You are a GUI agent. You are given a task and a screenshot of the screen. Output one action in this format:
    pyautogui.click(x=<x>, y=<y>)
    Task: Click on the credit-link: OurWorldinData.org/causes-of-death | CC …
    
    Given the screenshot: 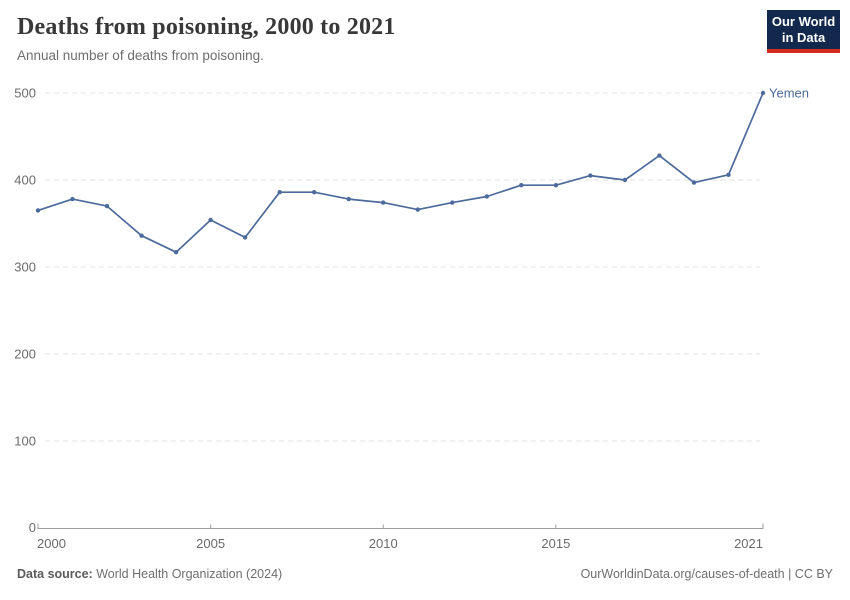 What is the action you would take?
    pyautogui.click(x=706, y=574)
    